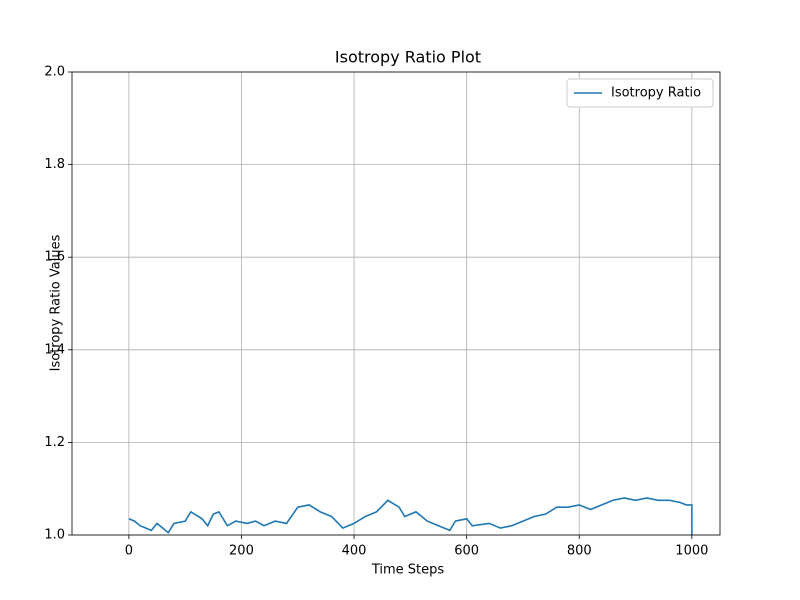 Image resolution: width=800 pixels, height=600 pixels. I want to click on x-tick-label: 600, so click(466, 551).